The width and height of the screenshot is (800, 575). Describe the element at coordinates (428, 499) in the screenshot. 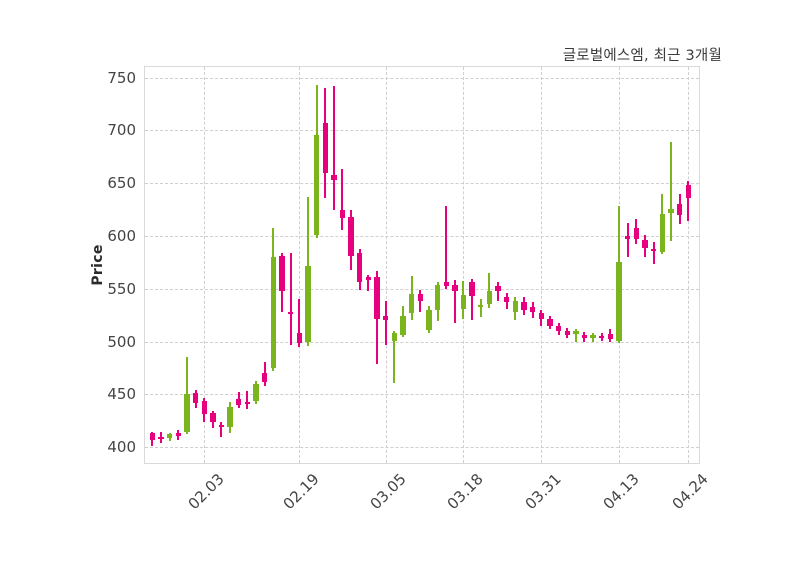

I see `x-axis-tick-labels: 02.03 02.19 03.05 03.18 03.31 04.13 04.24` at that location.